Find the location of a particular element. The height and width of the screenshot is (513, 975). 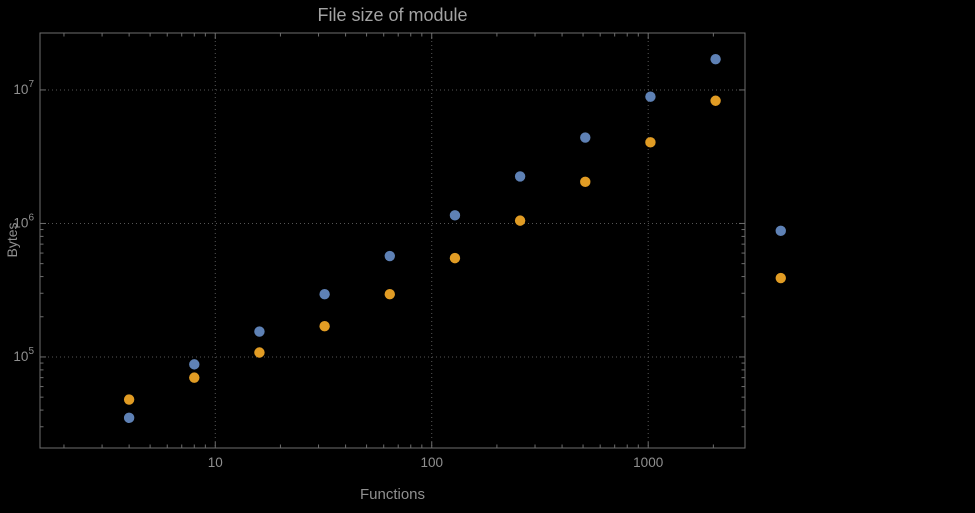

x-tick-label: 100 is located at coordinates (431, 462).